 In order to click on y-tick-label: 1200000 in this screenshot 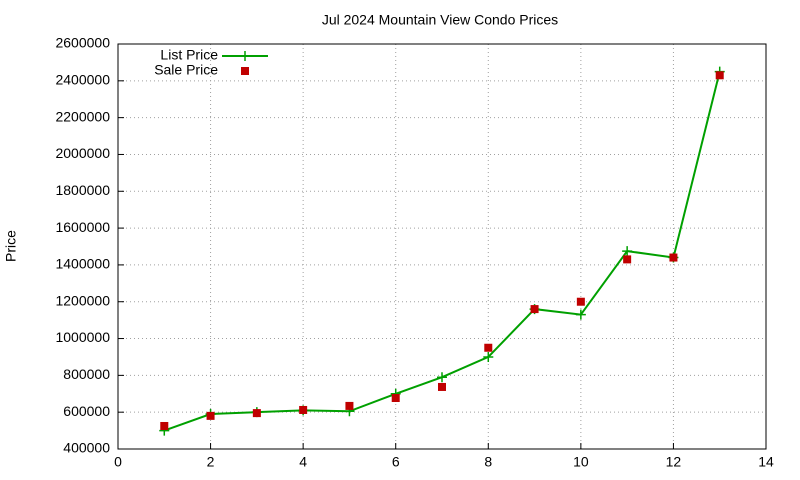, I will do `click(82, 300)`.